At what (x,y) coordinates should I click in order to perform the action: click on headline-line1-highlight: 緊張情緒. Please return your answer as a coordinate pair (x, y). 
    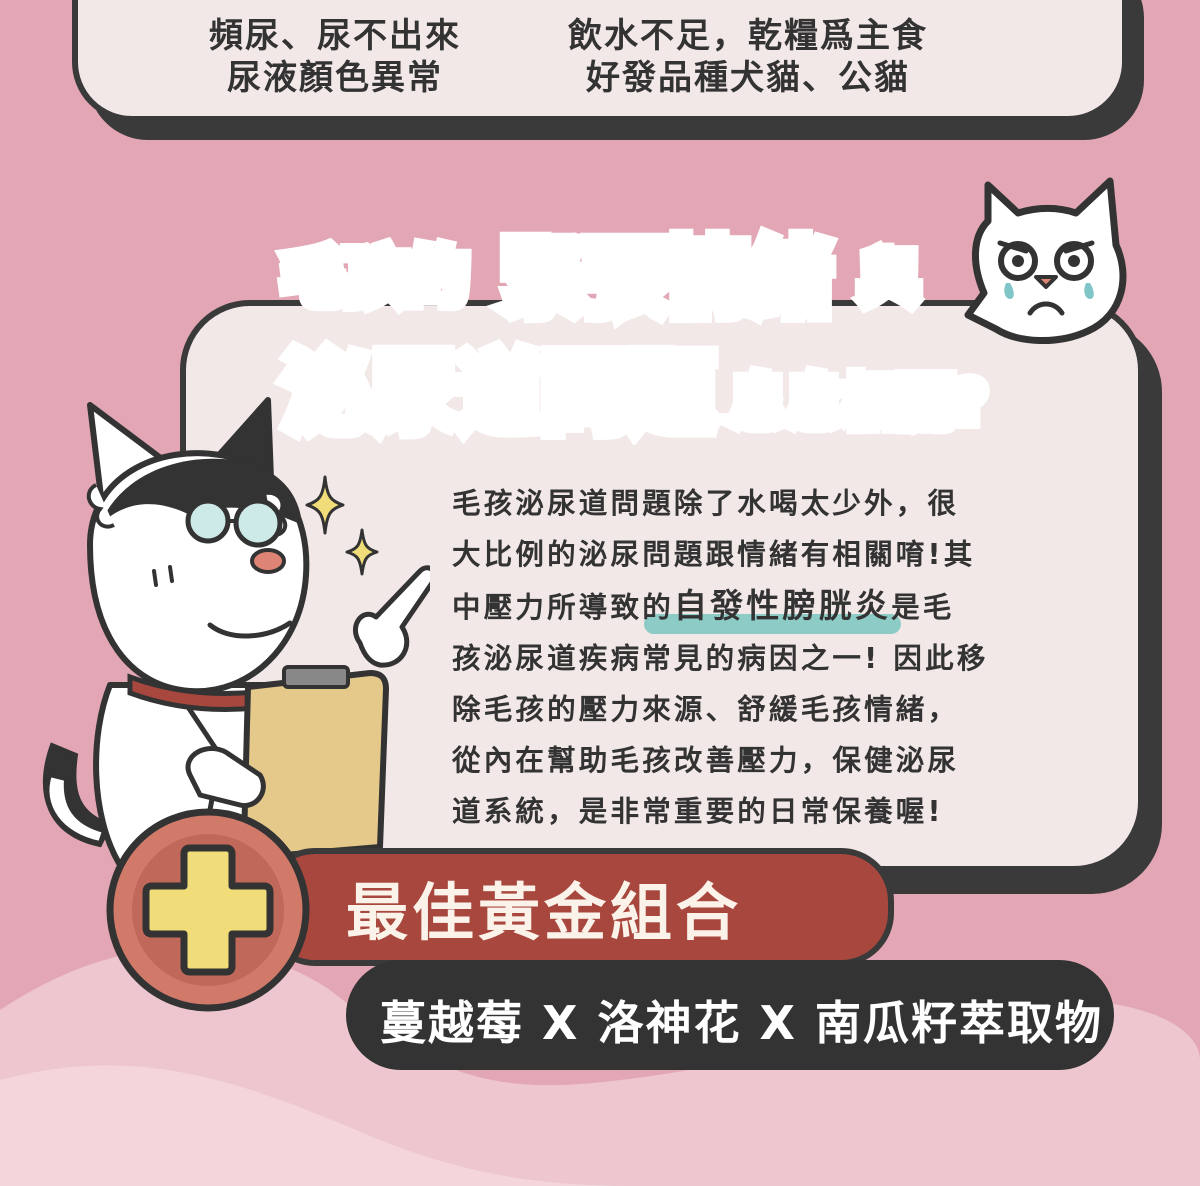
    Looking at the image, I should click on (666, 279).